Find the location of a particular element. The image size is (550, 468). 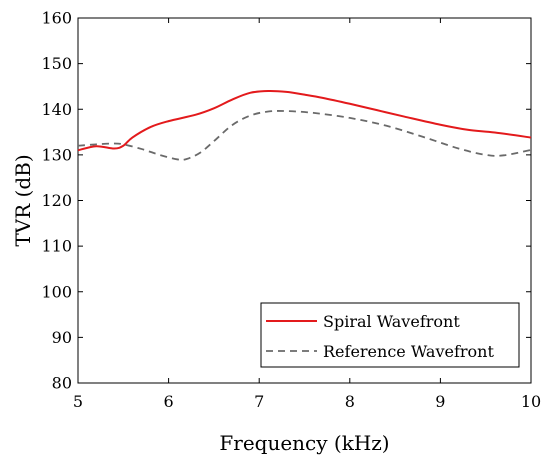

y-tick-label: 100 is located at coordinates (56, 291).